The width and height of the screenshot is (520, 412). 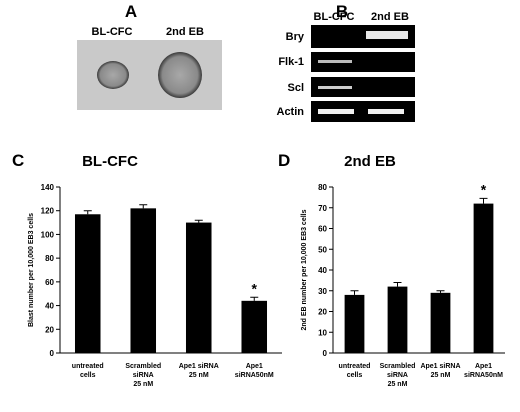 What do you see at coordinates (31, 270) in the screenshot?
I see `y-axis-label: Blast number per 10,000 EB3 cells` at bounding box center [31, 270].